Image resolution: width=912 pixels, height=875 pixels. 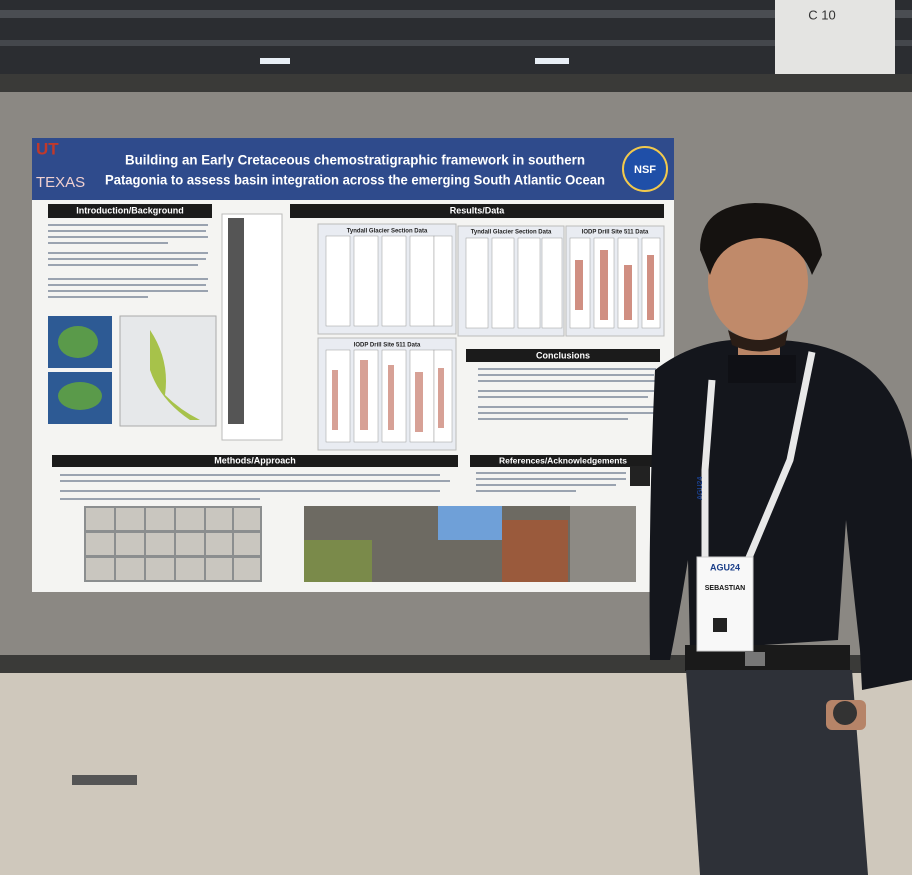 I want to click on nsf-logo, so click(x=645, y=169).